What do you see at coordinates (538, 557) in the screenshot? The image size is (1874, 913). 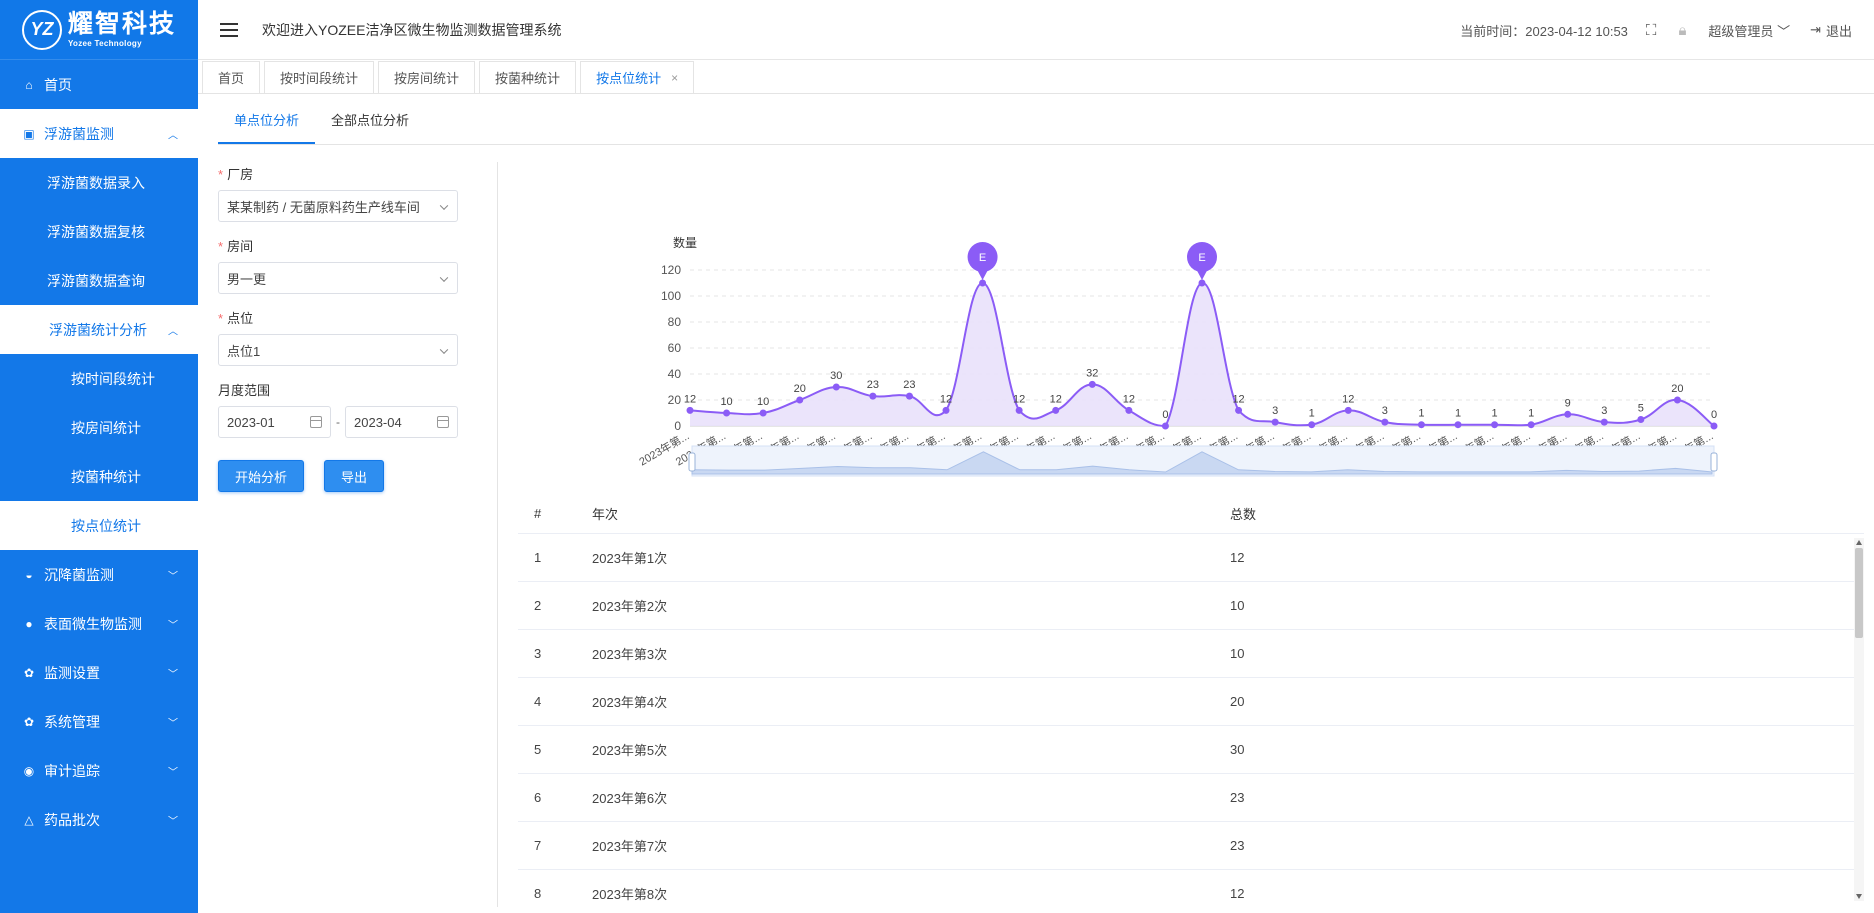 I see `row-index: 1` at bounding box center [538, 557].